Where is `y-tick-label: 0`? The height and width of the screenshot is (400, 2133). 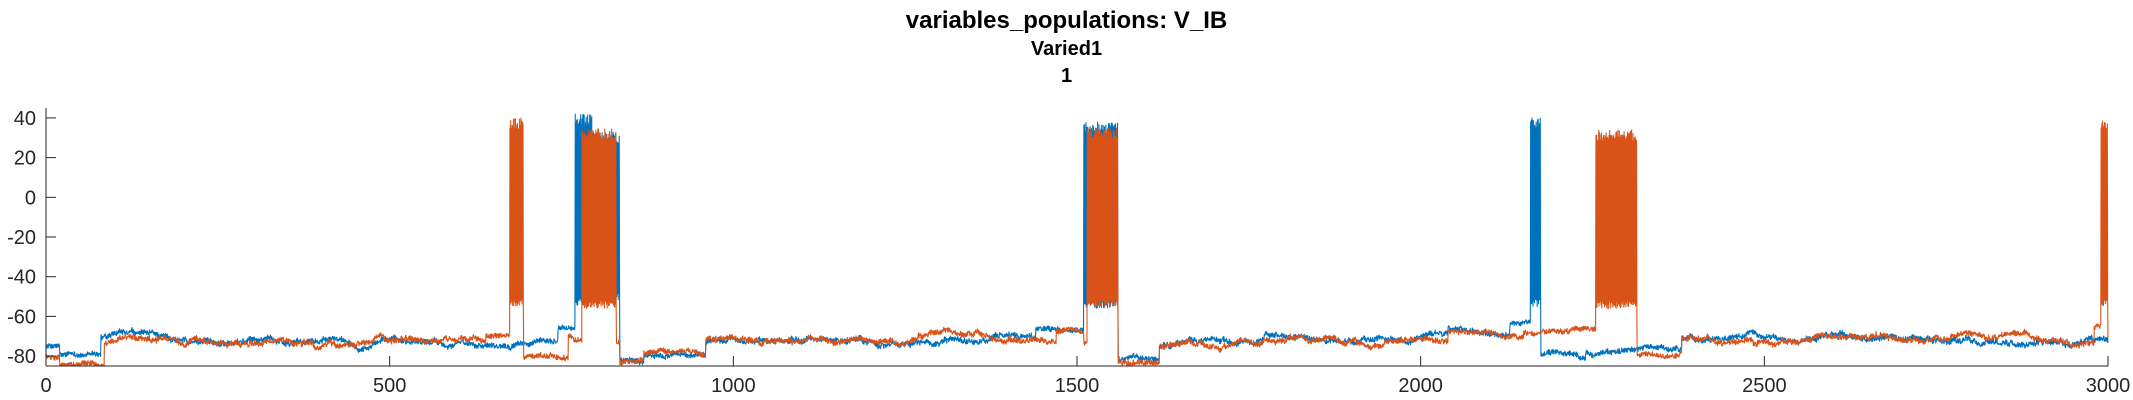
y-tick-label: 0 is located at coordinates (30, 198).